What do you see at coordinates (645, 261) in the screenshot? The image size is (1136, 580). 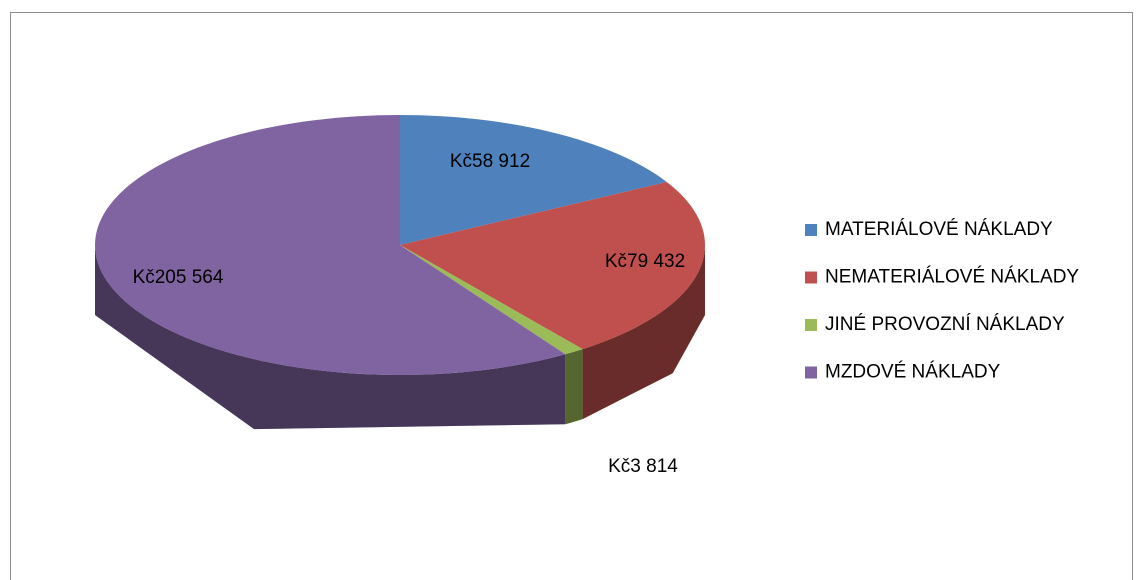 I see `data-label: Kč79 432` at bounding box center [645, 261].